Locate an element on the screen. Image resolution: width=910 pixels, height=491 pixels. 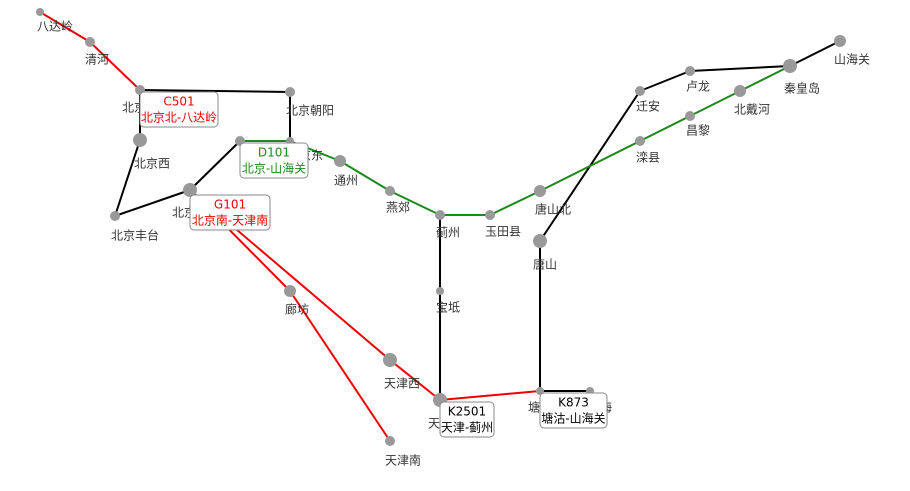
train-route: 塘沽-山海关 is located at coordinates (573, 418).